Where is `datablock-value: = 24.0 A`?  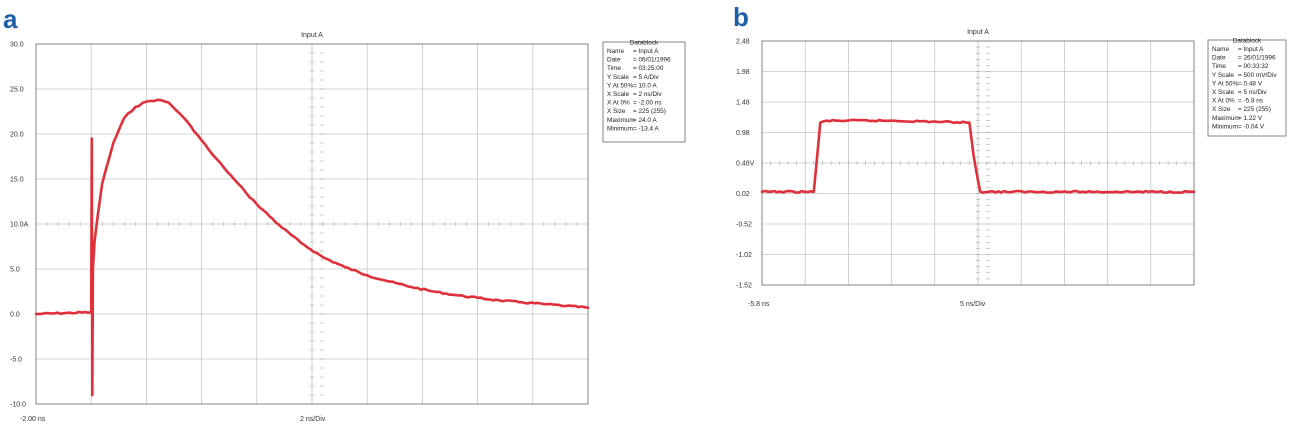 datablock-value: = 24.0 A is located at coordinates (645, 120).